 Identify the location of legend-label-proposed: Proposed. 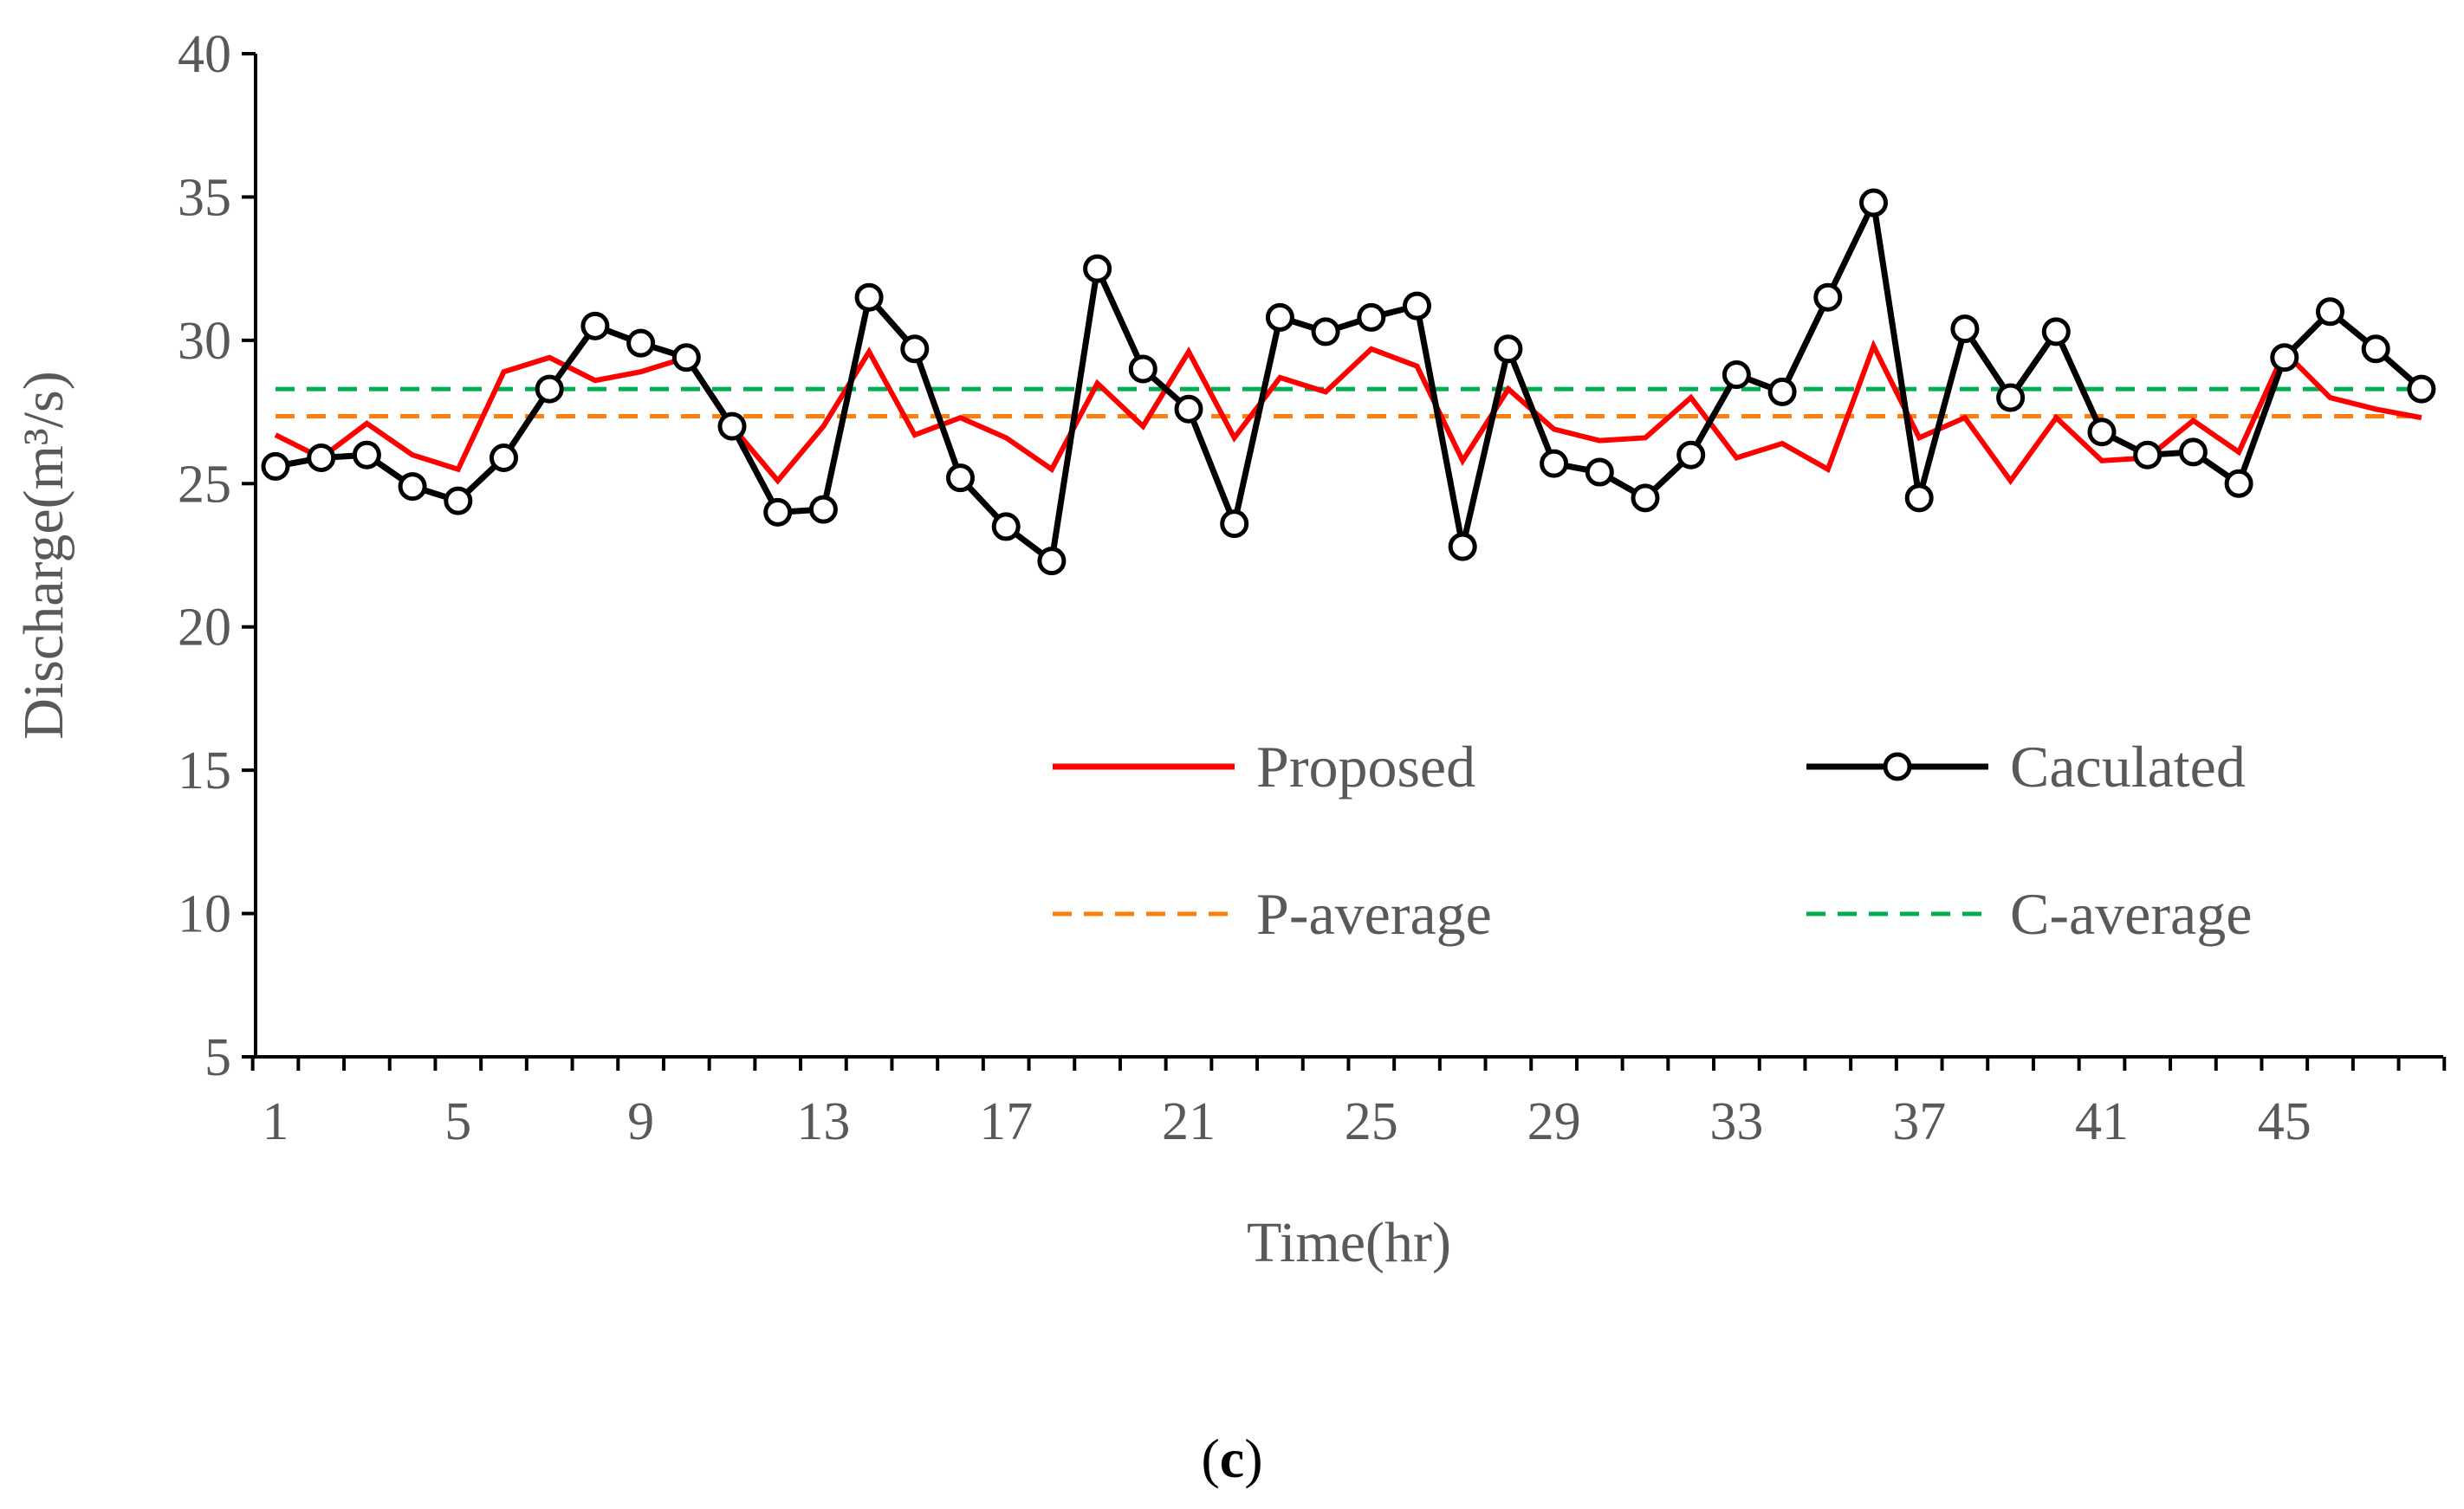
(1366, 767).